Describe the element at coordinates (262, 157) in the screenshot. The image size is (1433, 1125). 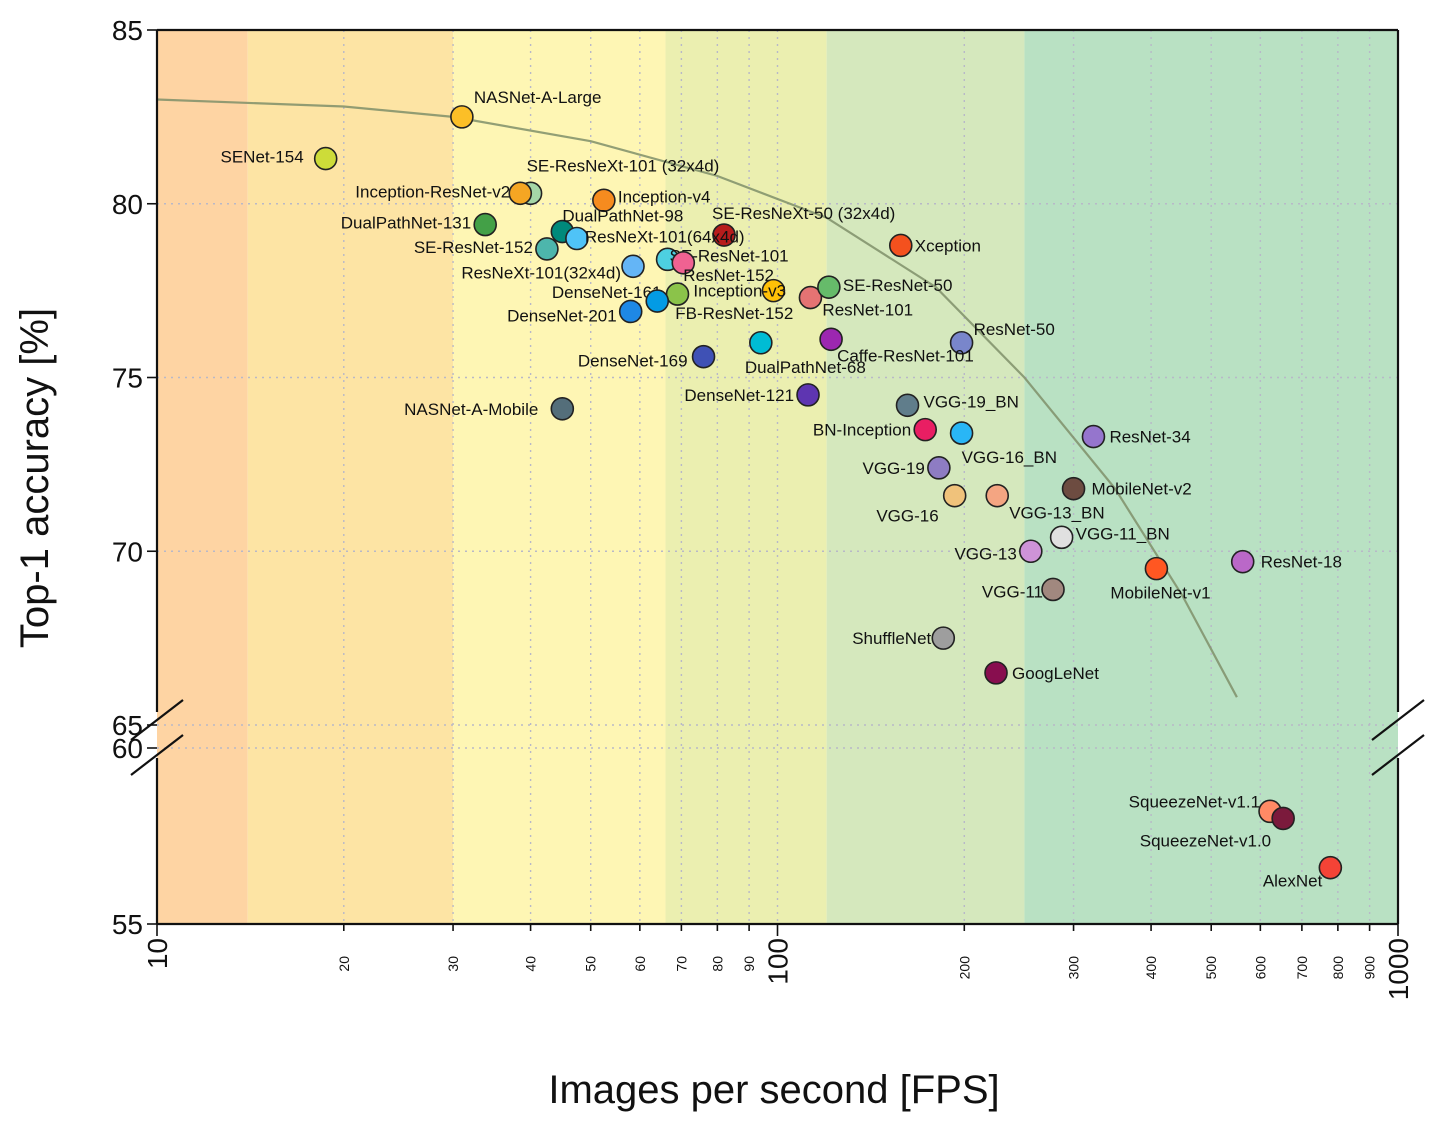
I see `point-label: SENet-154` at that location.